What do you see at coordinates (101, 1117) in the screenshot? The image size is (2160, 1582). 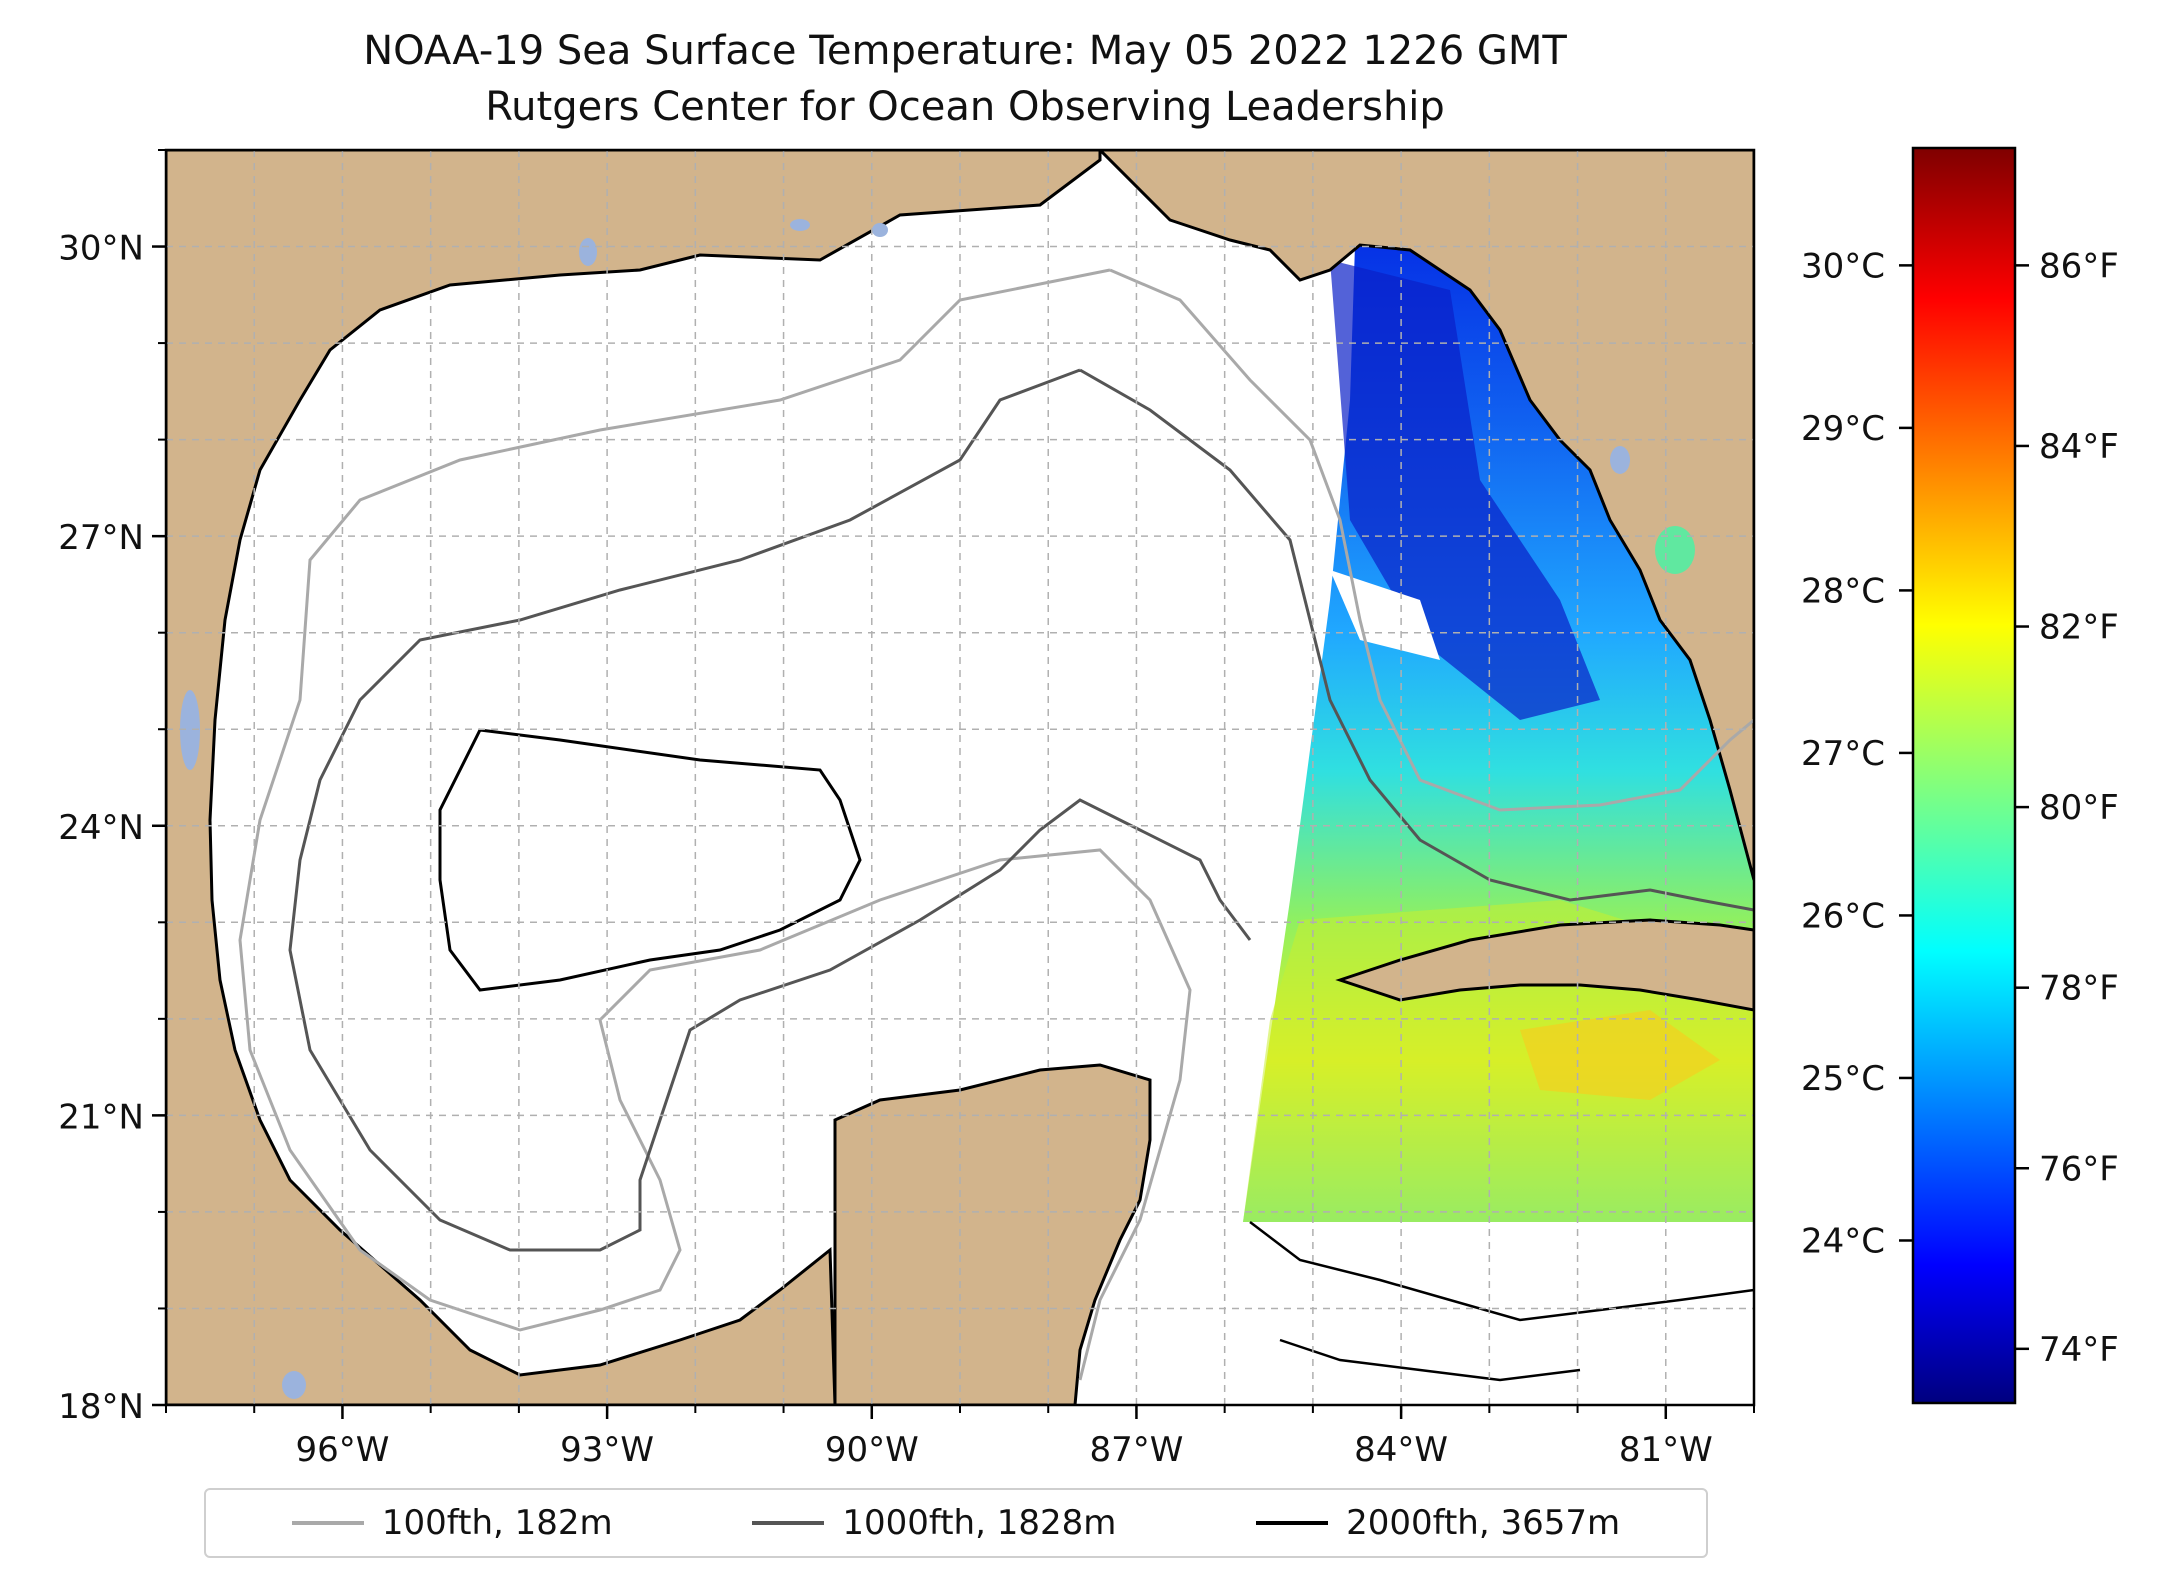 I see `lat-tick-label: 21°N` at bounding box center [101, 1117].